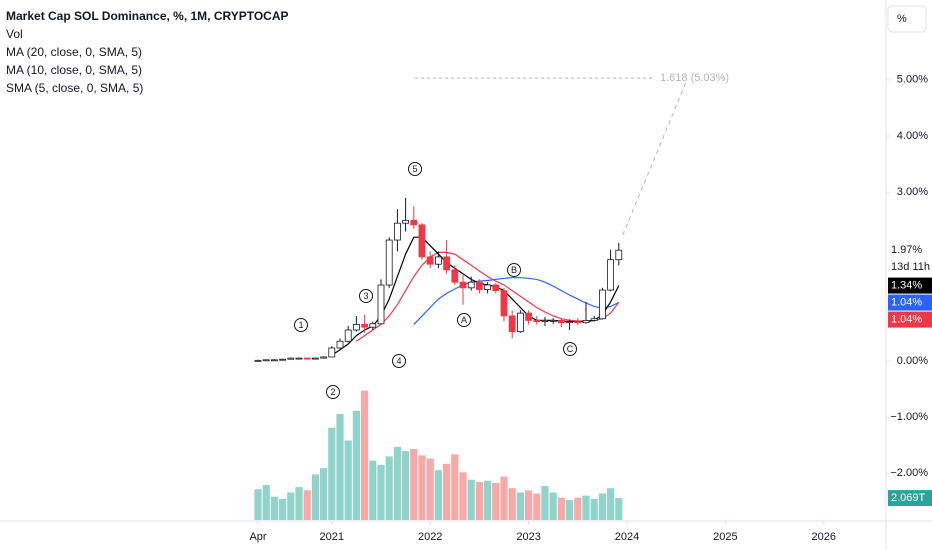 This screenshot has width=932, height=550. I want to click on x-tick-label: 2023, so click(528, 537).